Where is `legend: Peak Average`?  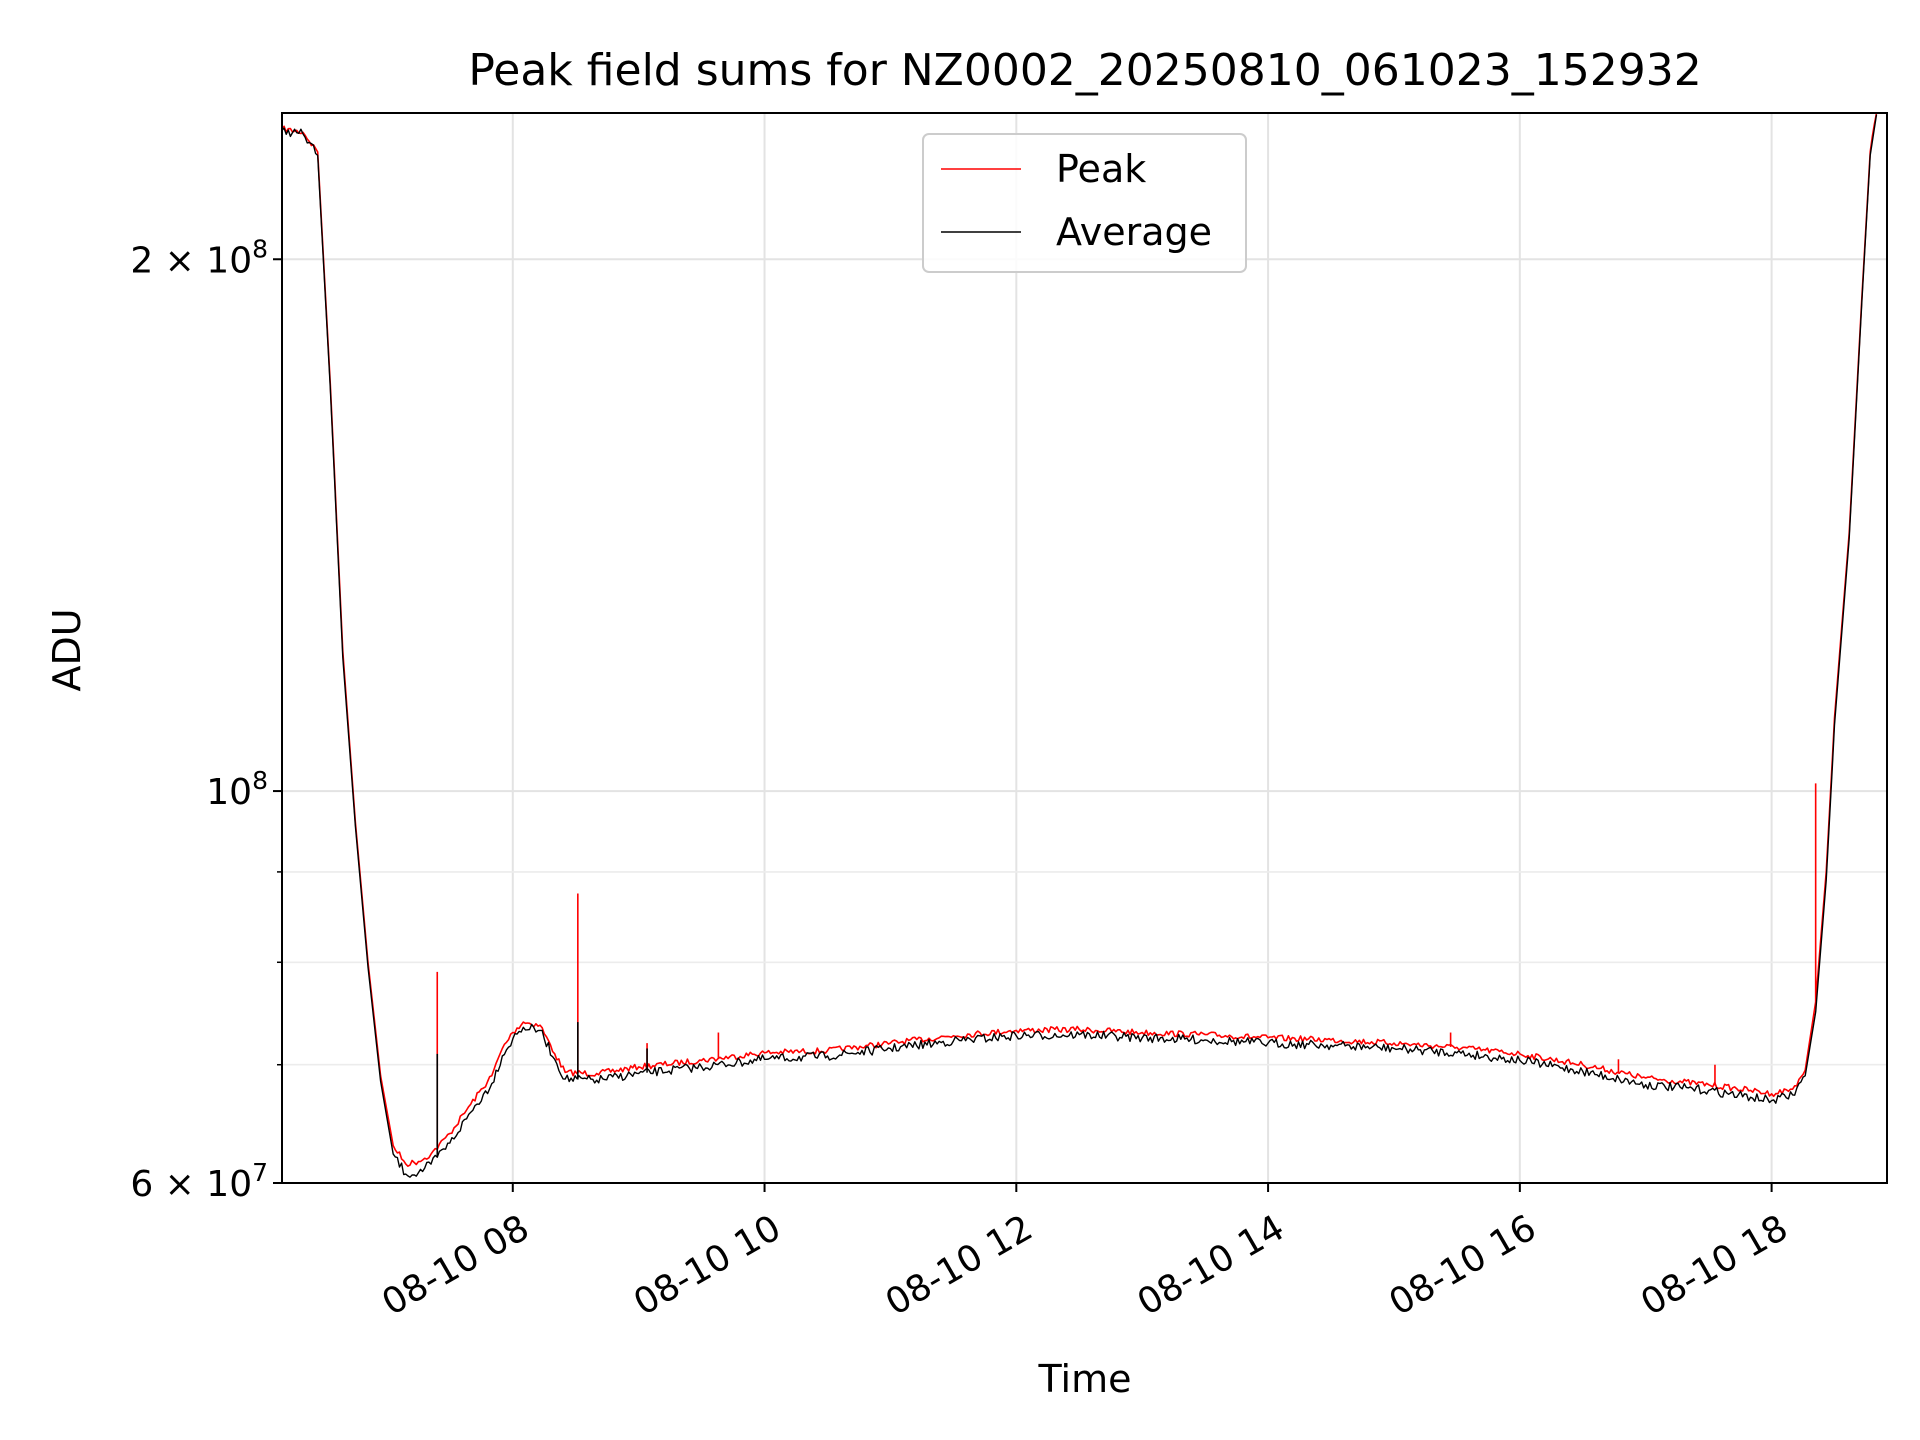
legend: Peak Average is located at coordinates (1084, 203).